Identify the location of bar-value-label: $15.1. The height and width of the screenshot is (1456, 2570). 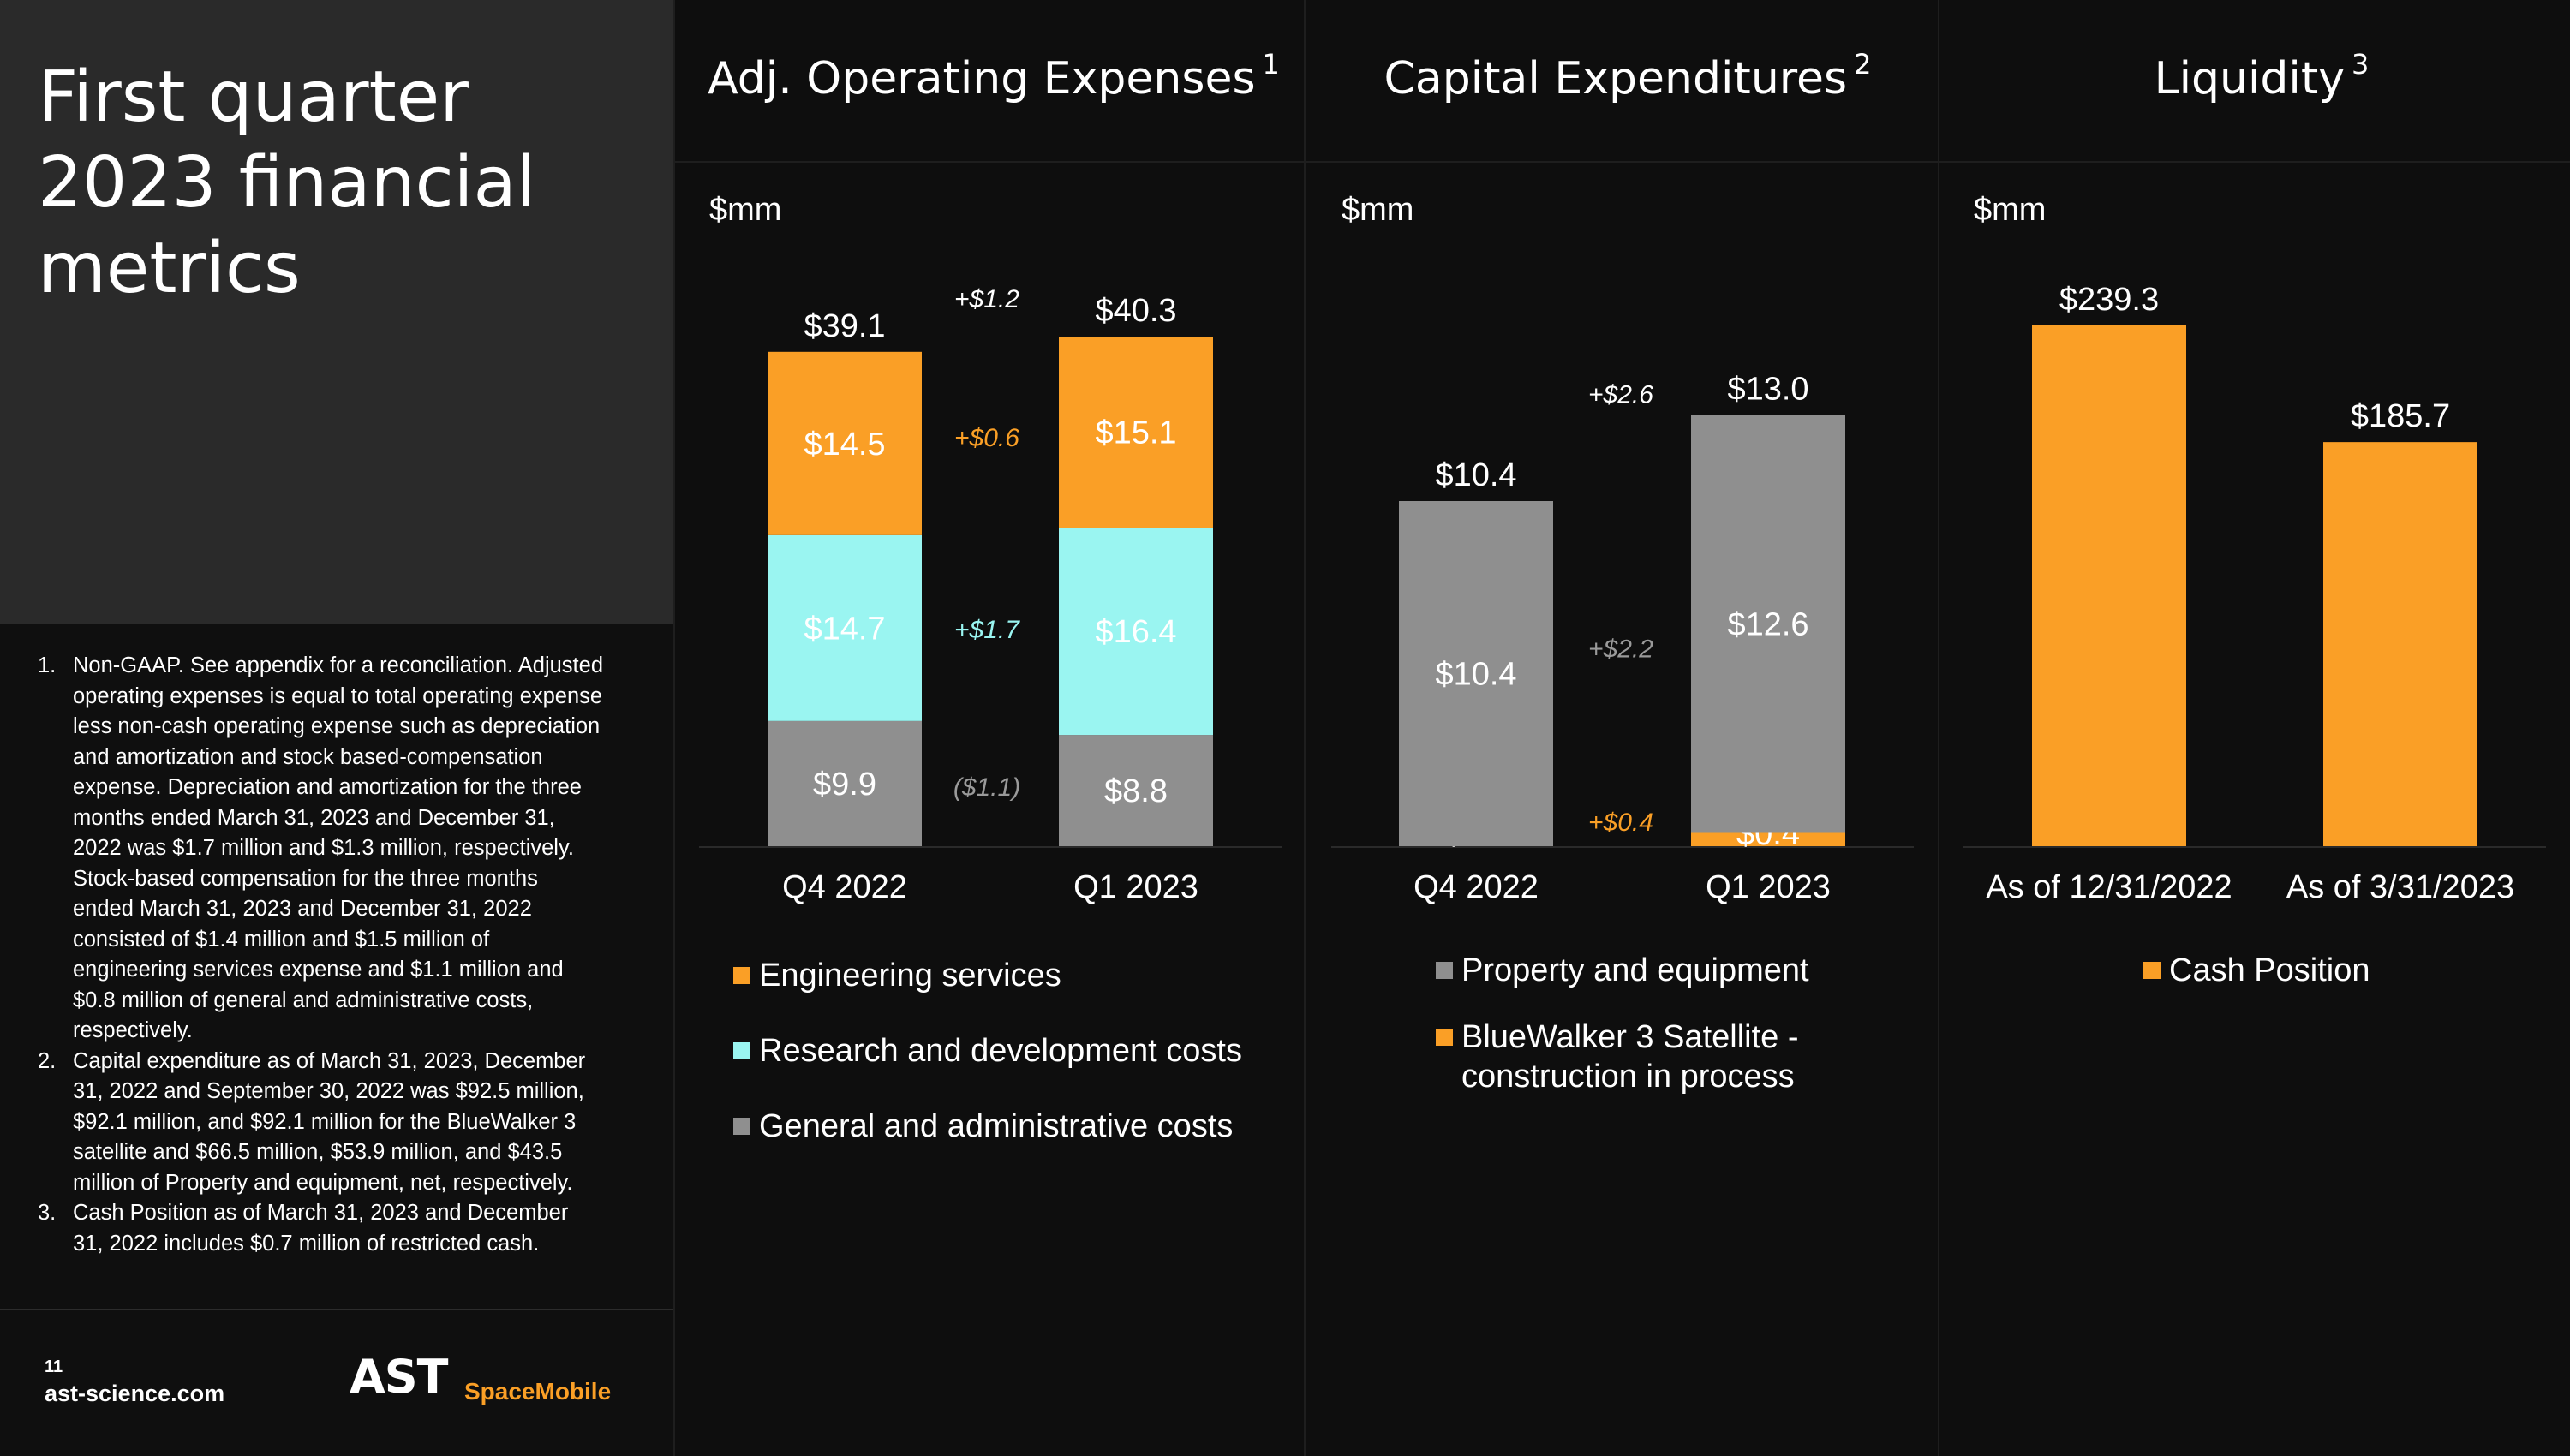
(1135, 433).